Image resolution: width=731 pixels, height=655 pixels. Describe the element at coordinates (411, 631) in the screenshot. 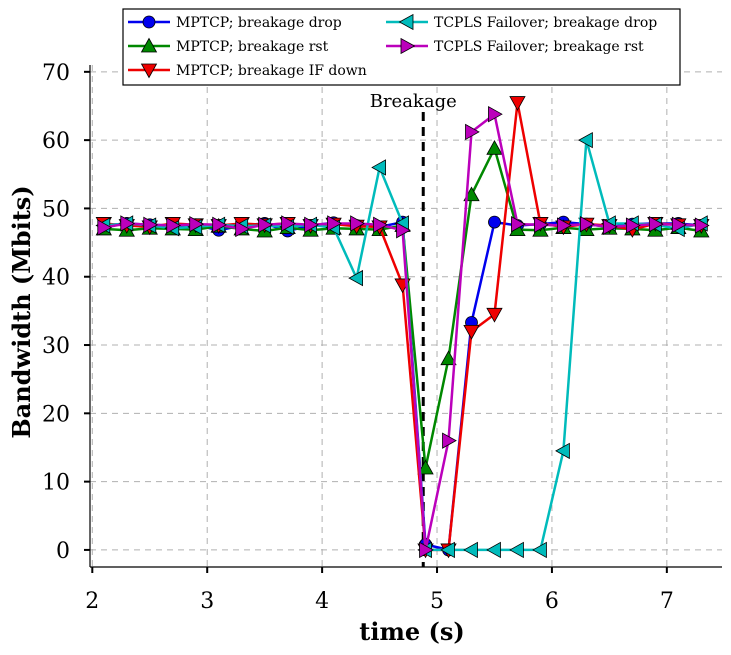

I see `x-axis-label: time (s)` at that location.